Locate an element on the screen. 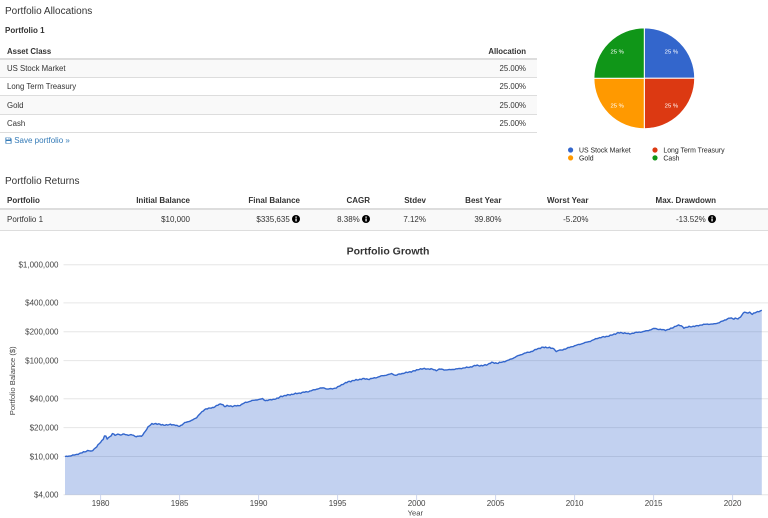 The height and width of the screenshot is (518, 768). svg-text: 2000 is located at coordinates (417, 503).